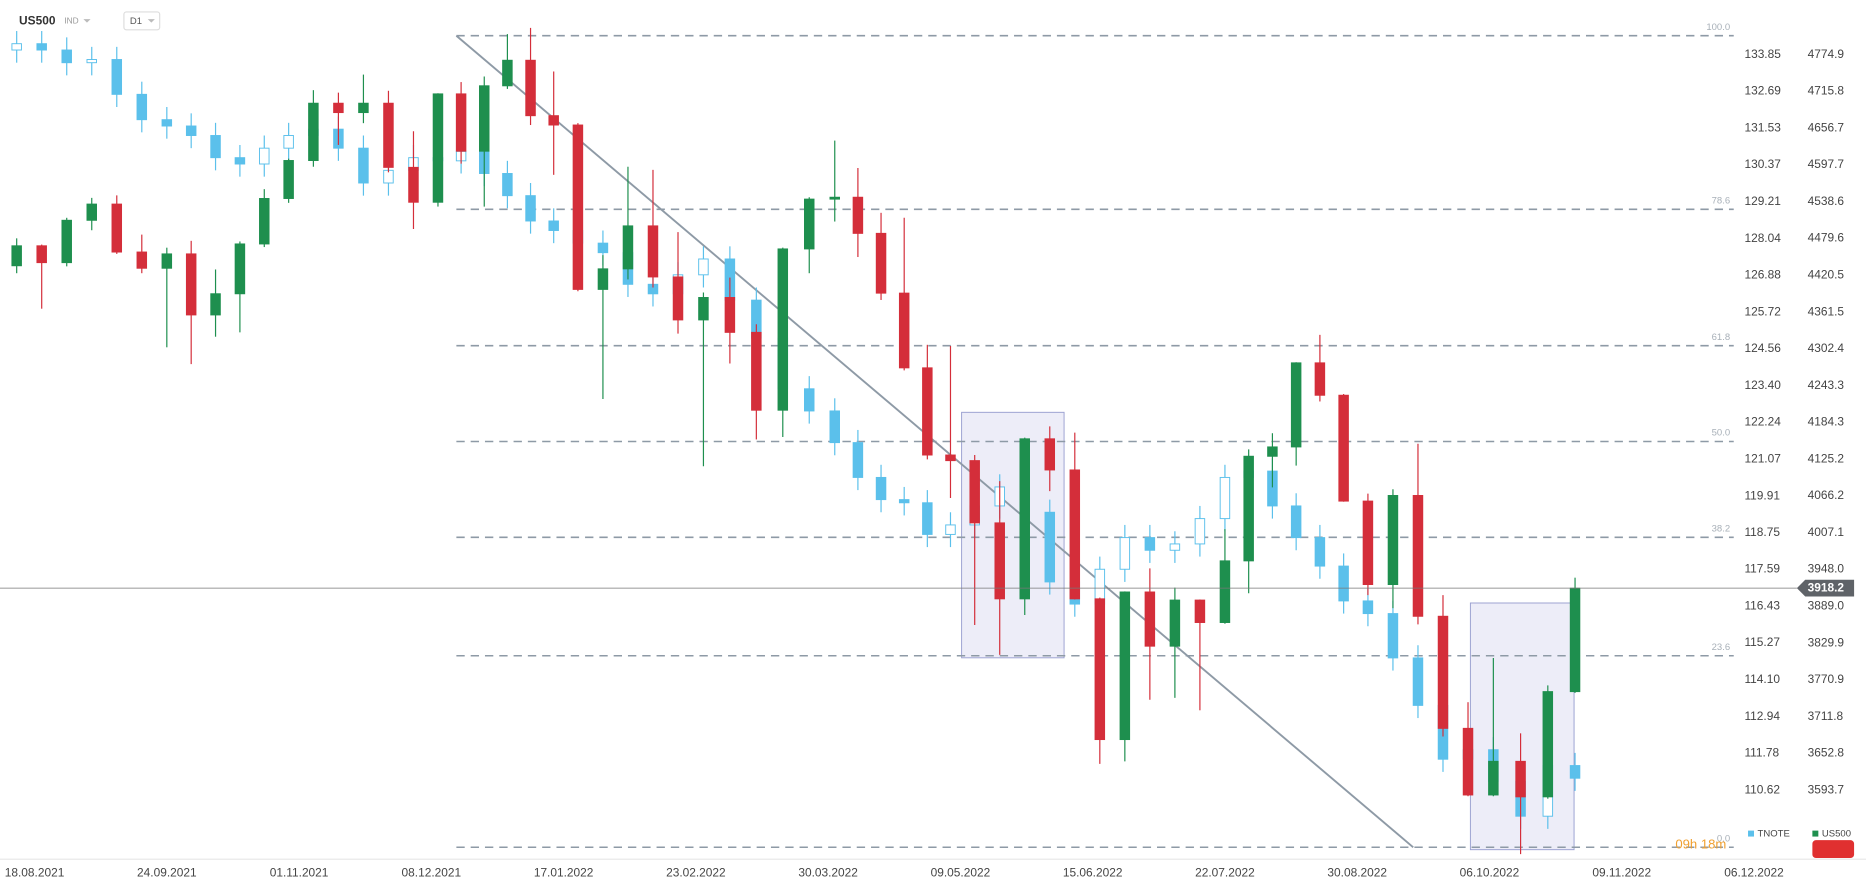 The image size is (1866, 889). What do you see at coordinates (1826, 238) in the screenshot?
I see `y-tick-label: 4479.6` at bounding box center [1826, 238].